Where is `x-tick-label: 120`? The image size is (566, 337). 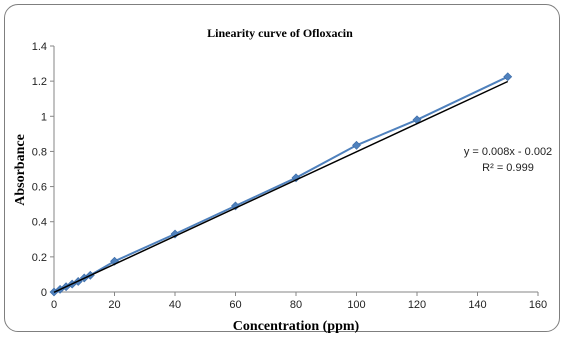
x-tick-label: 120 is located at coordinates (417, 305).